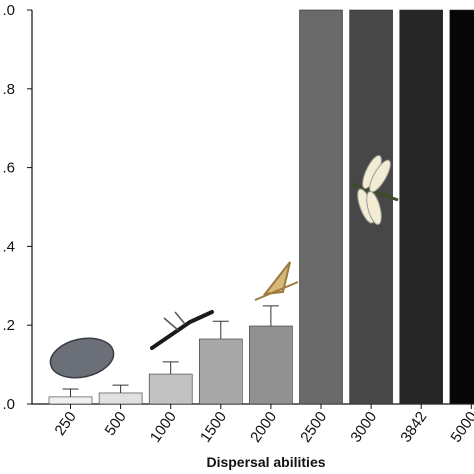 The height and width of the screenshot is (474, 474). Describe the element at coordinates (65, 424) in the screenshot. I see `x-tick-label: 250` at that location.